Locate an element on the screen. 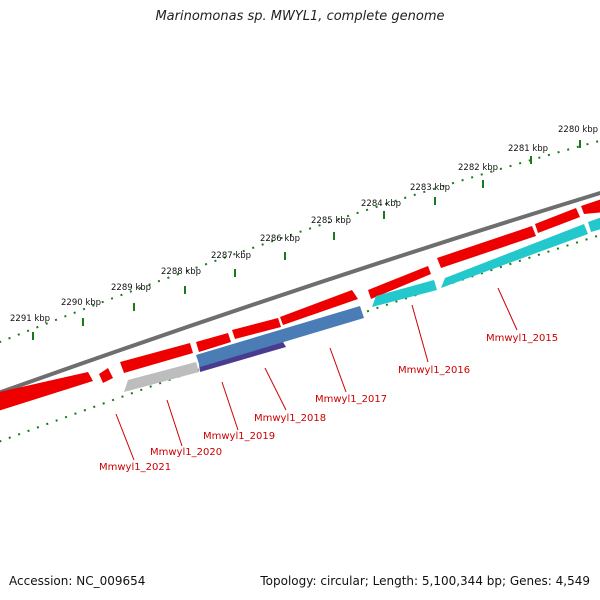 The height and width of the screenshot is (600, 600). kbp-label: 2287 kbp is located at coordinates (231, 256).